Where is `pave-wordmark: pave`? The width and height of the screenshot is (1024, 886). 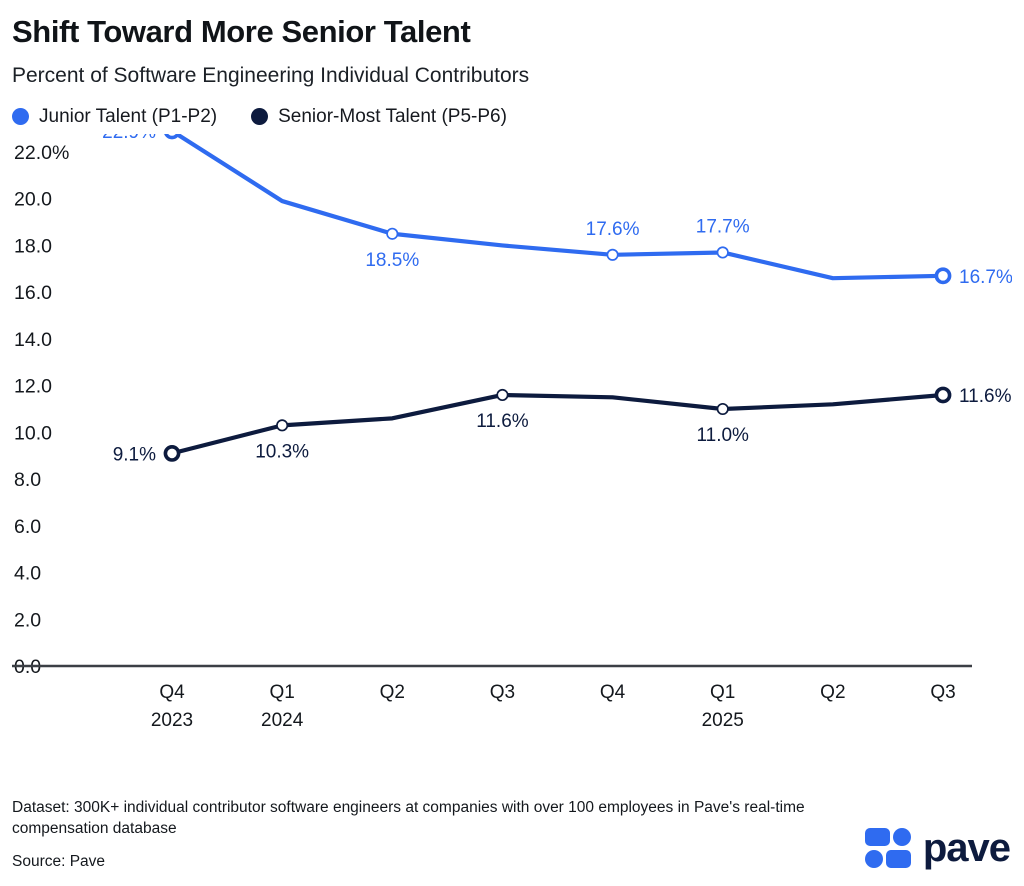 pave-wordmark: pave is located at coordinates (966, 848).